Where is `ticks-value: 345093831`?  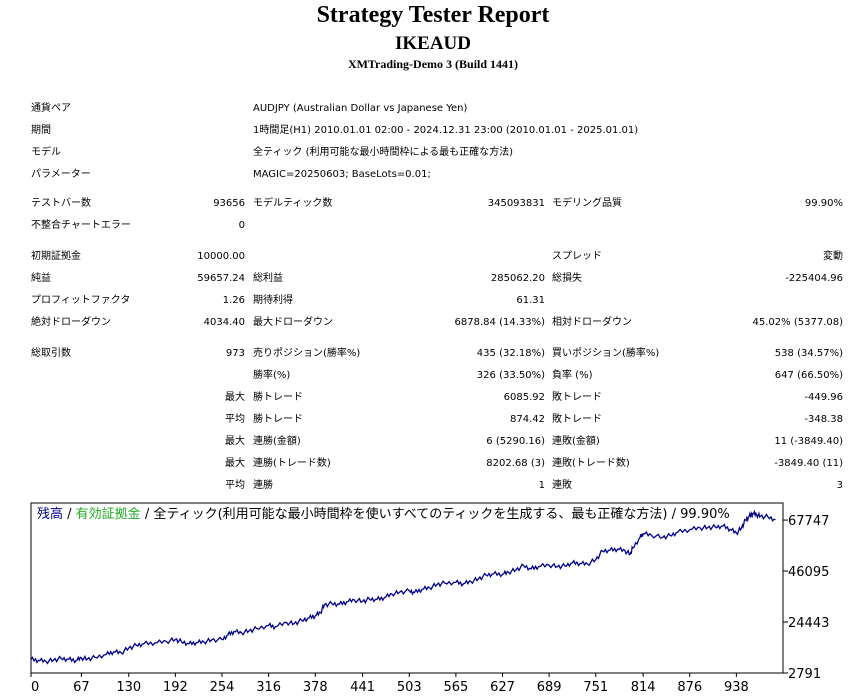 ticks-value: 345093831 is located at coordinates (516, 203).